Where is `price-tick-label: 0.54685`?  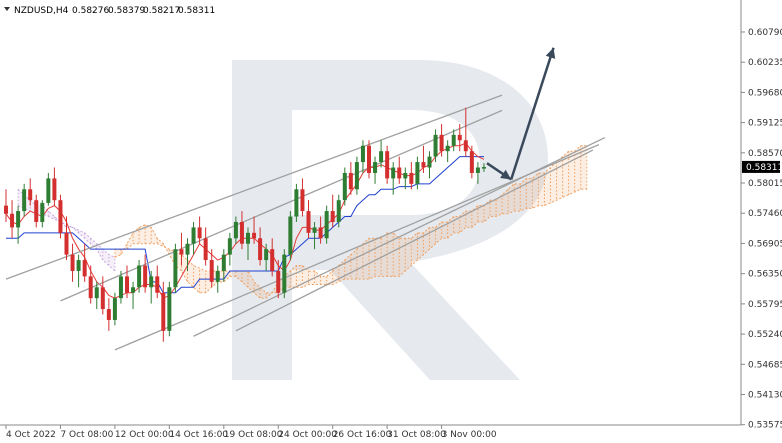
price-tick-label: 0.54685 is located at coordinates (765, 365).